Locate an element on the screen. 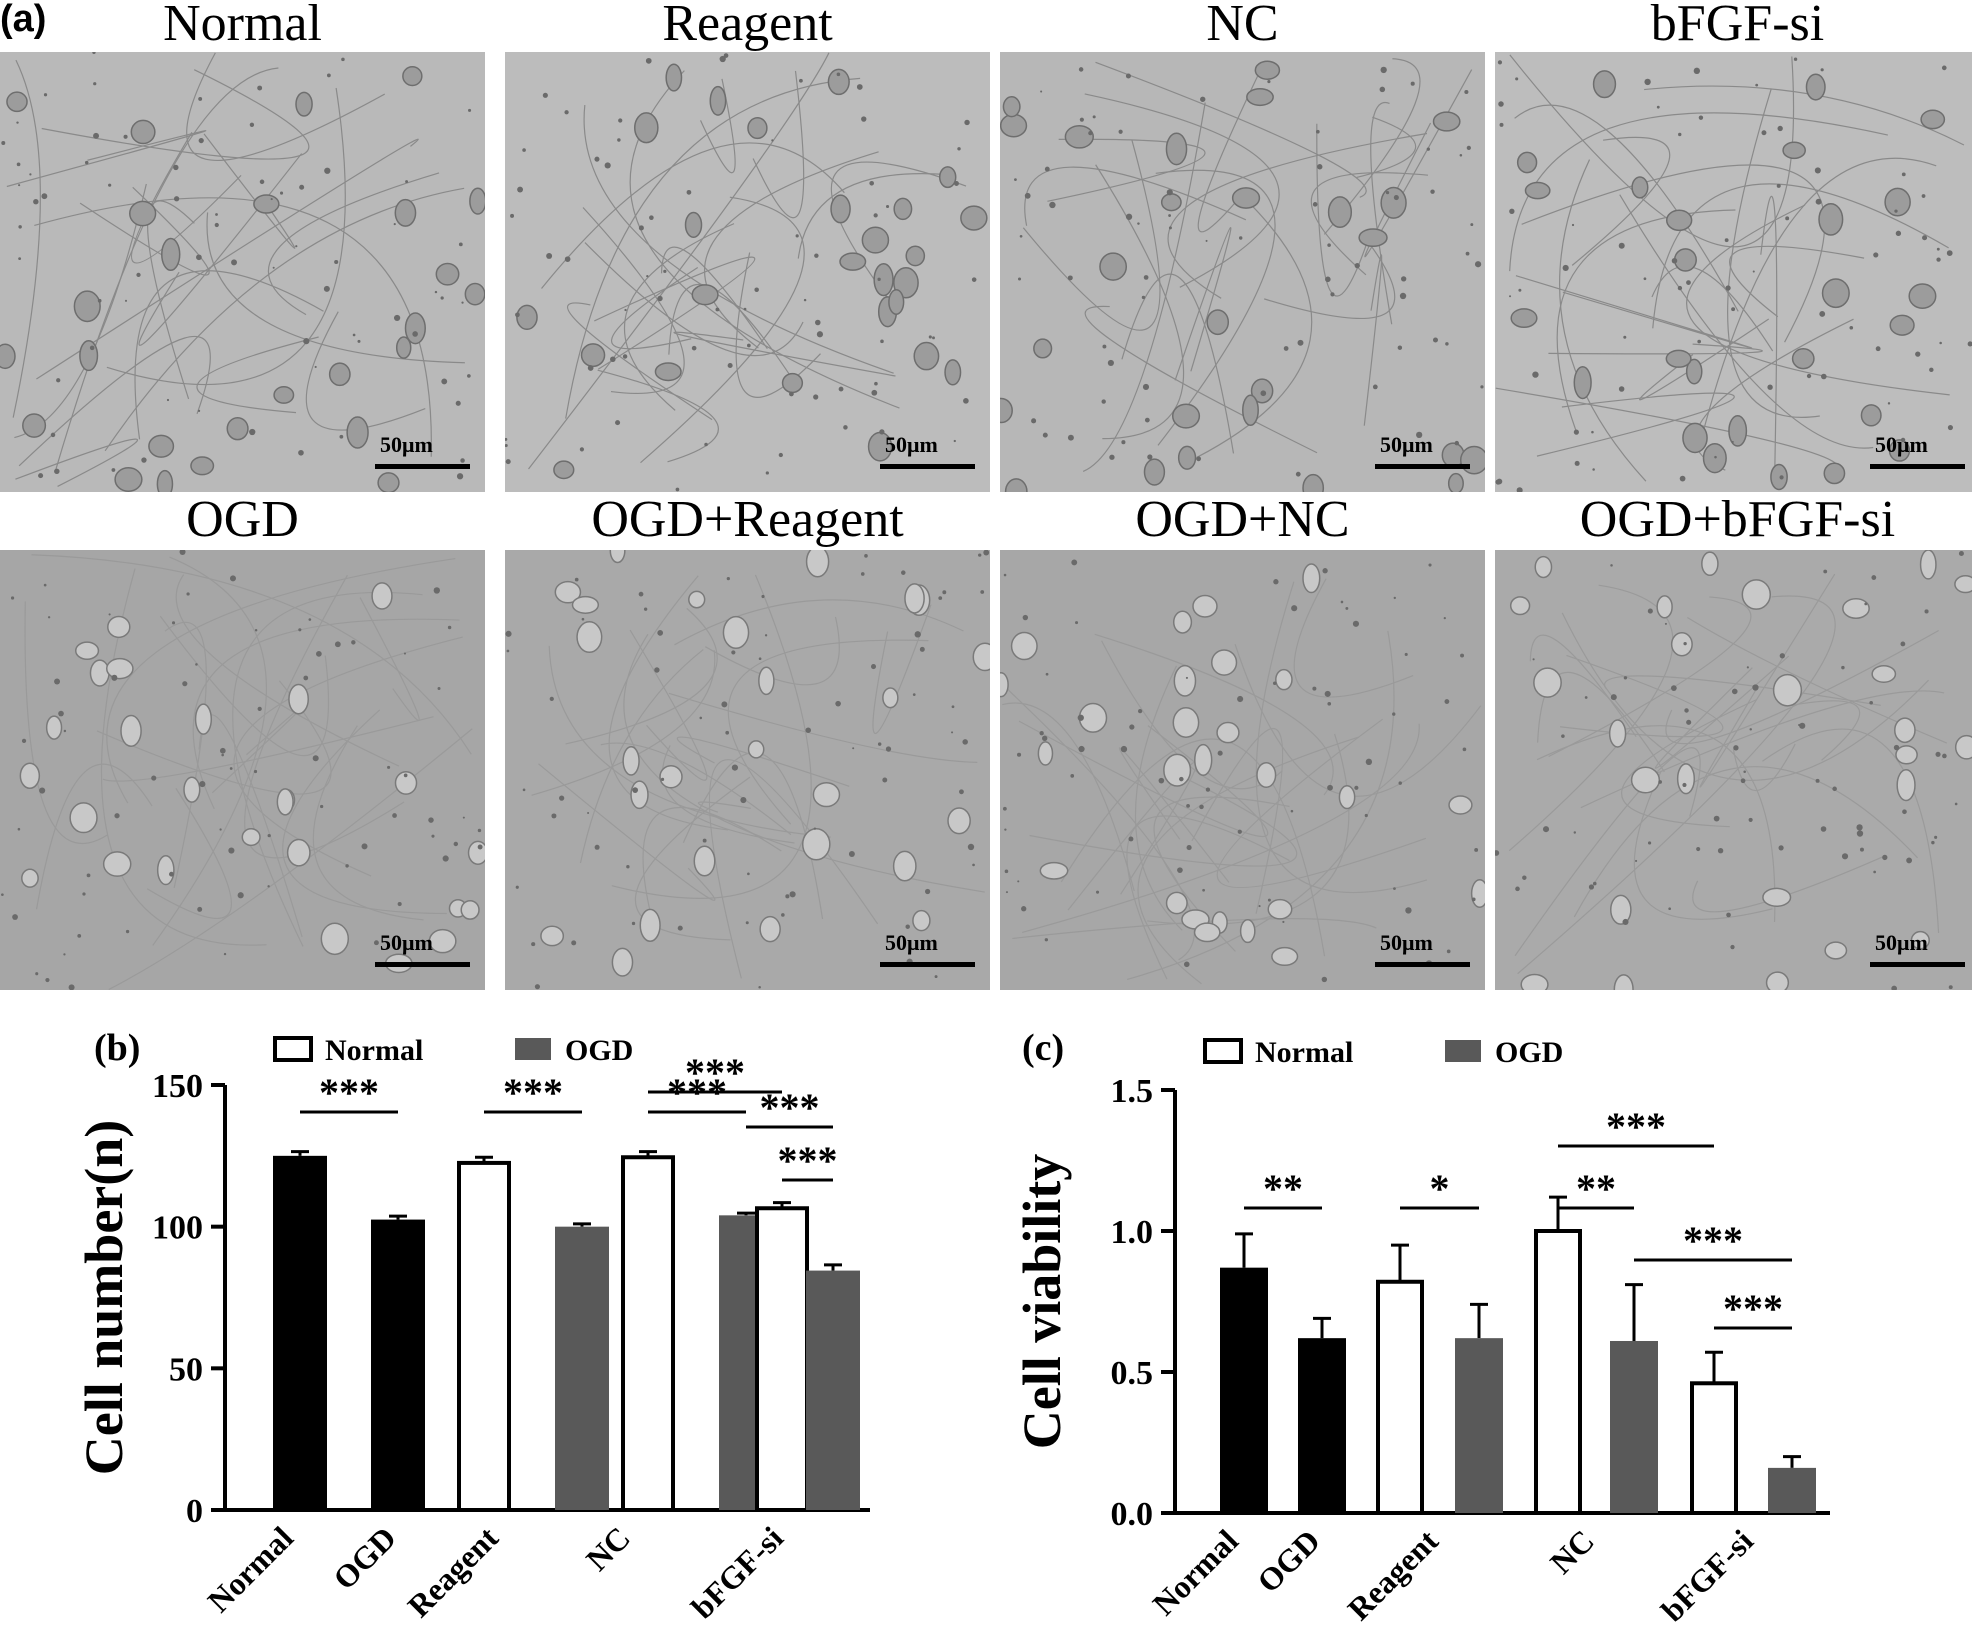 The height and width of the screenshot is (1650, 1972). panel-letter: (b) is located at coordinates (117, 1048).